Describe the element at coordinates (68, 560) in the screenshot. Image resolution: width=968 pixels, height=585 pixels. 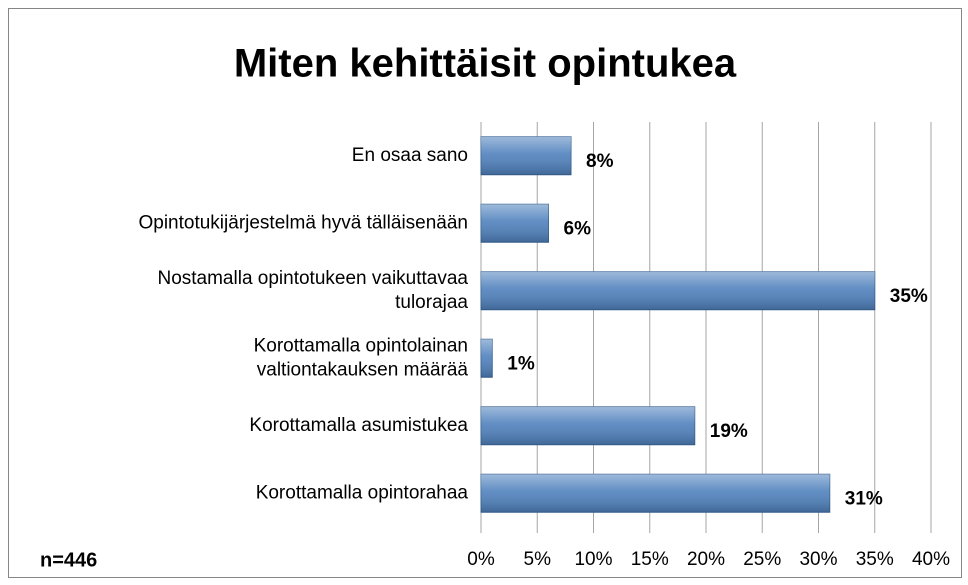
I see `annotation: n=446` at that location.